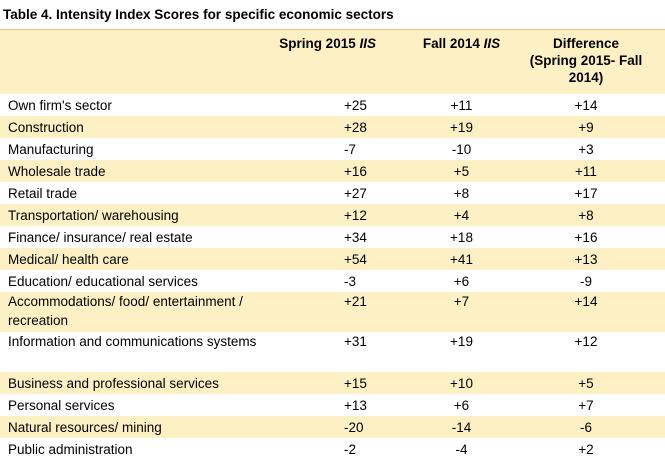 The image size is (665, 460). I want to click on difference-cell: -6, so click(586, 427).